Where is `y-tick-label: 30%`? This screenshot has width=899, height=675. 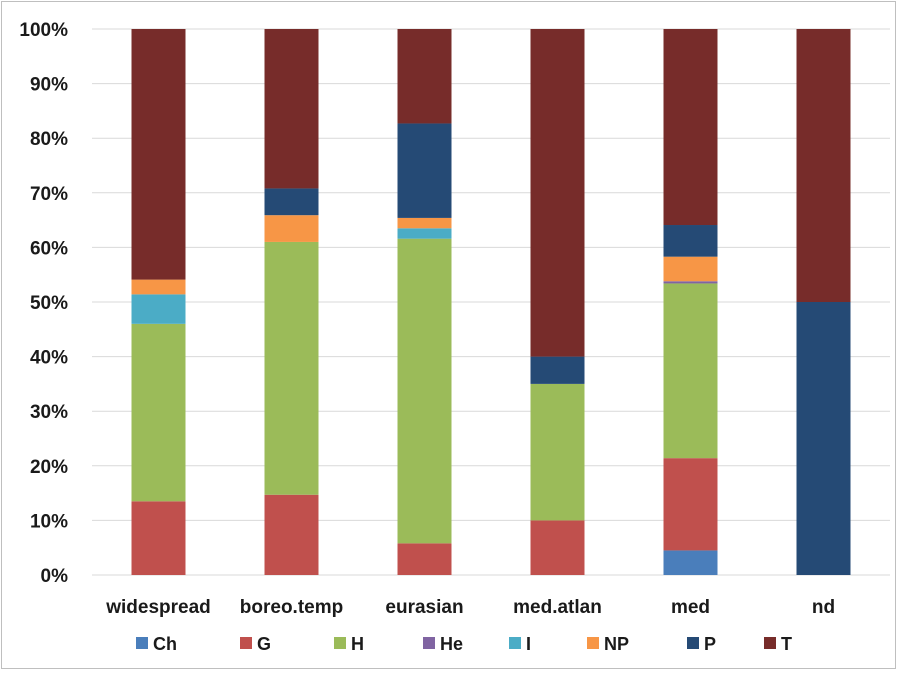 y-tick-label: 30% is located at coordinates (49, 412).